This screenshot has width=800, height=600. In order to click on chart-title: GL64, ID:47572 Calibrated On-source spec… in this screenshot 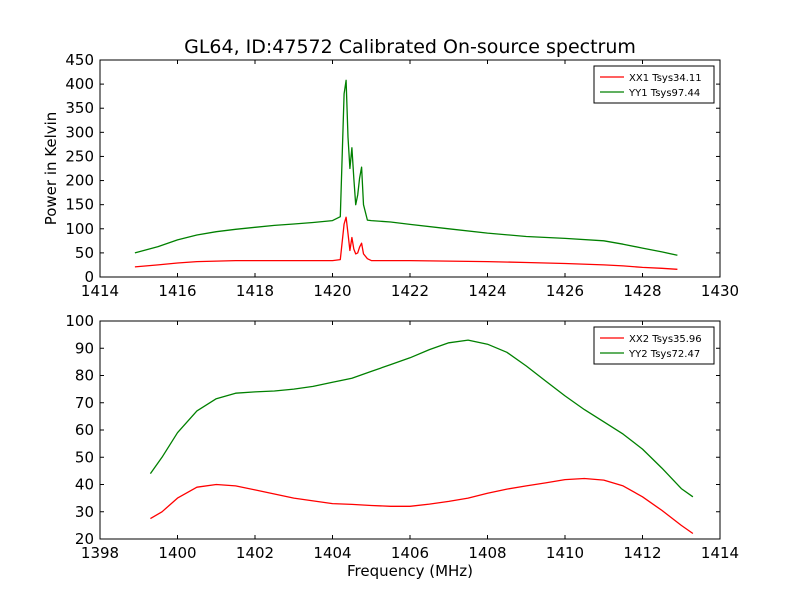, I will do `click(410, 47)`.